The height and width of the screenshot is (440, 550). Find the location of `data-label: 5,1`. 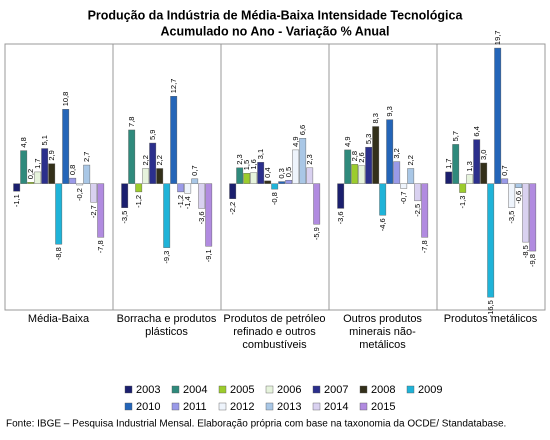

data-label: 5,1 is located at coordinates (44, 140).